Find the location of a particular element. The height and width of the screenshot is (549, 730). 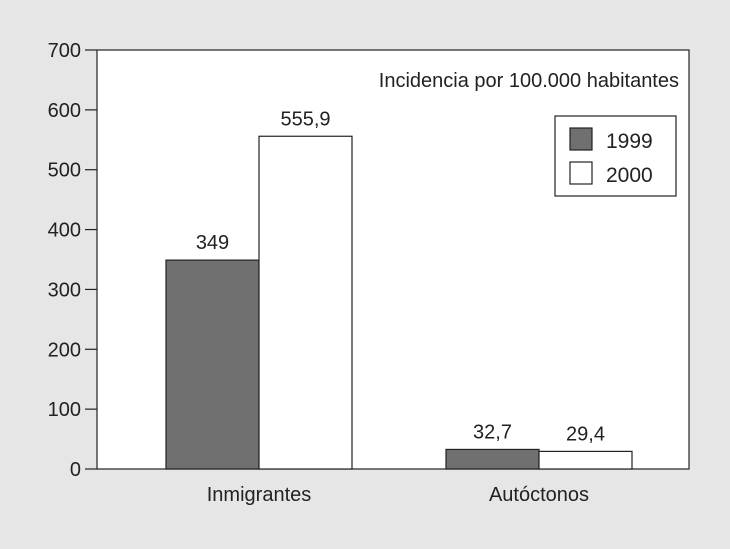

legend-label-1999: 1999 is located at coordinates (629, 141).